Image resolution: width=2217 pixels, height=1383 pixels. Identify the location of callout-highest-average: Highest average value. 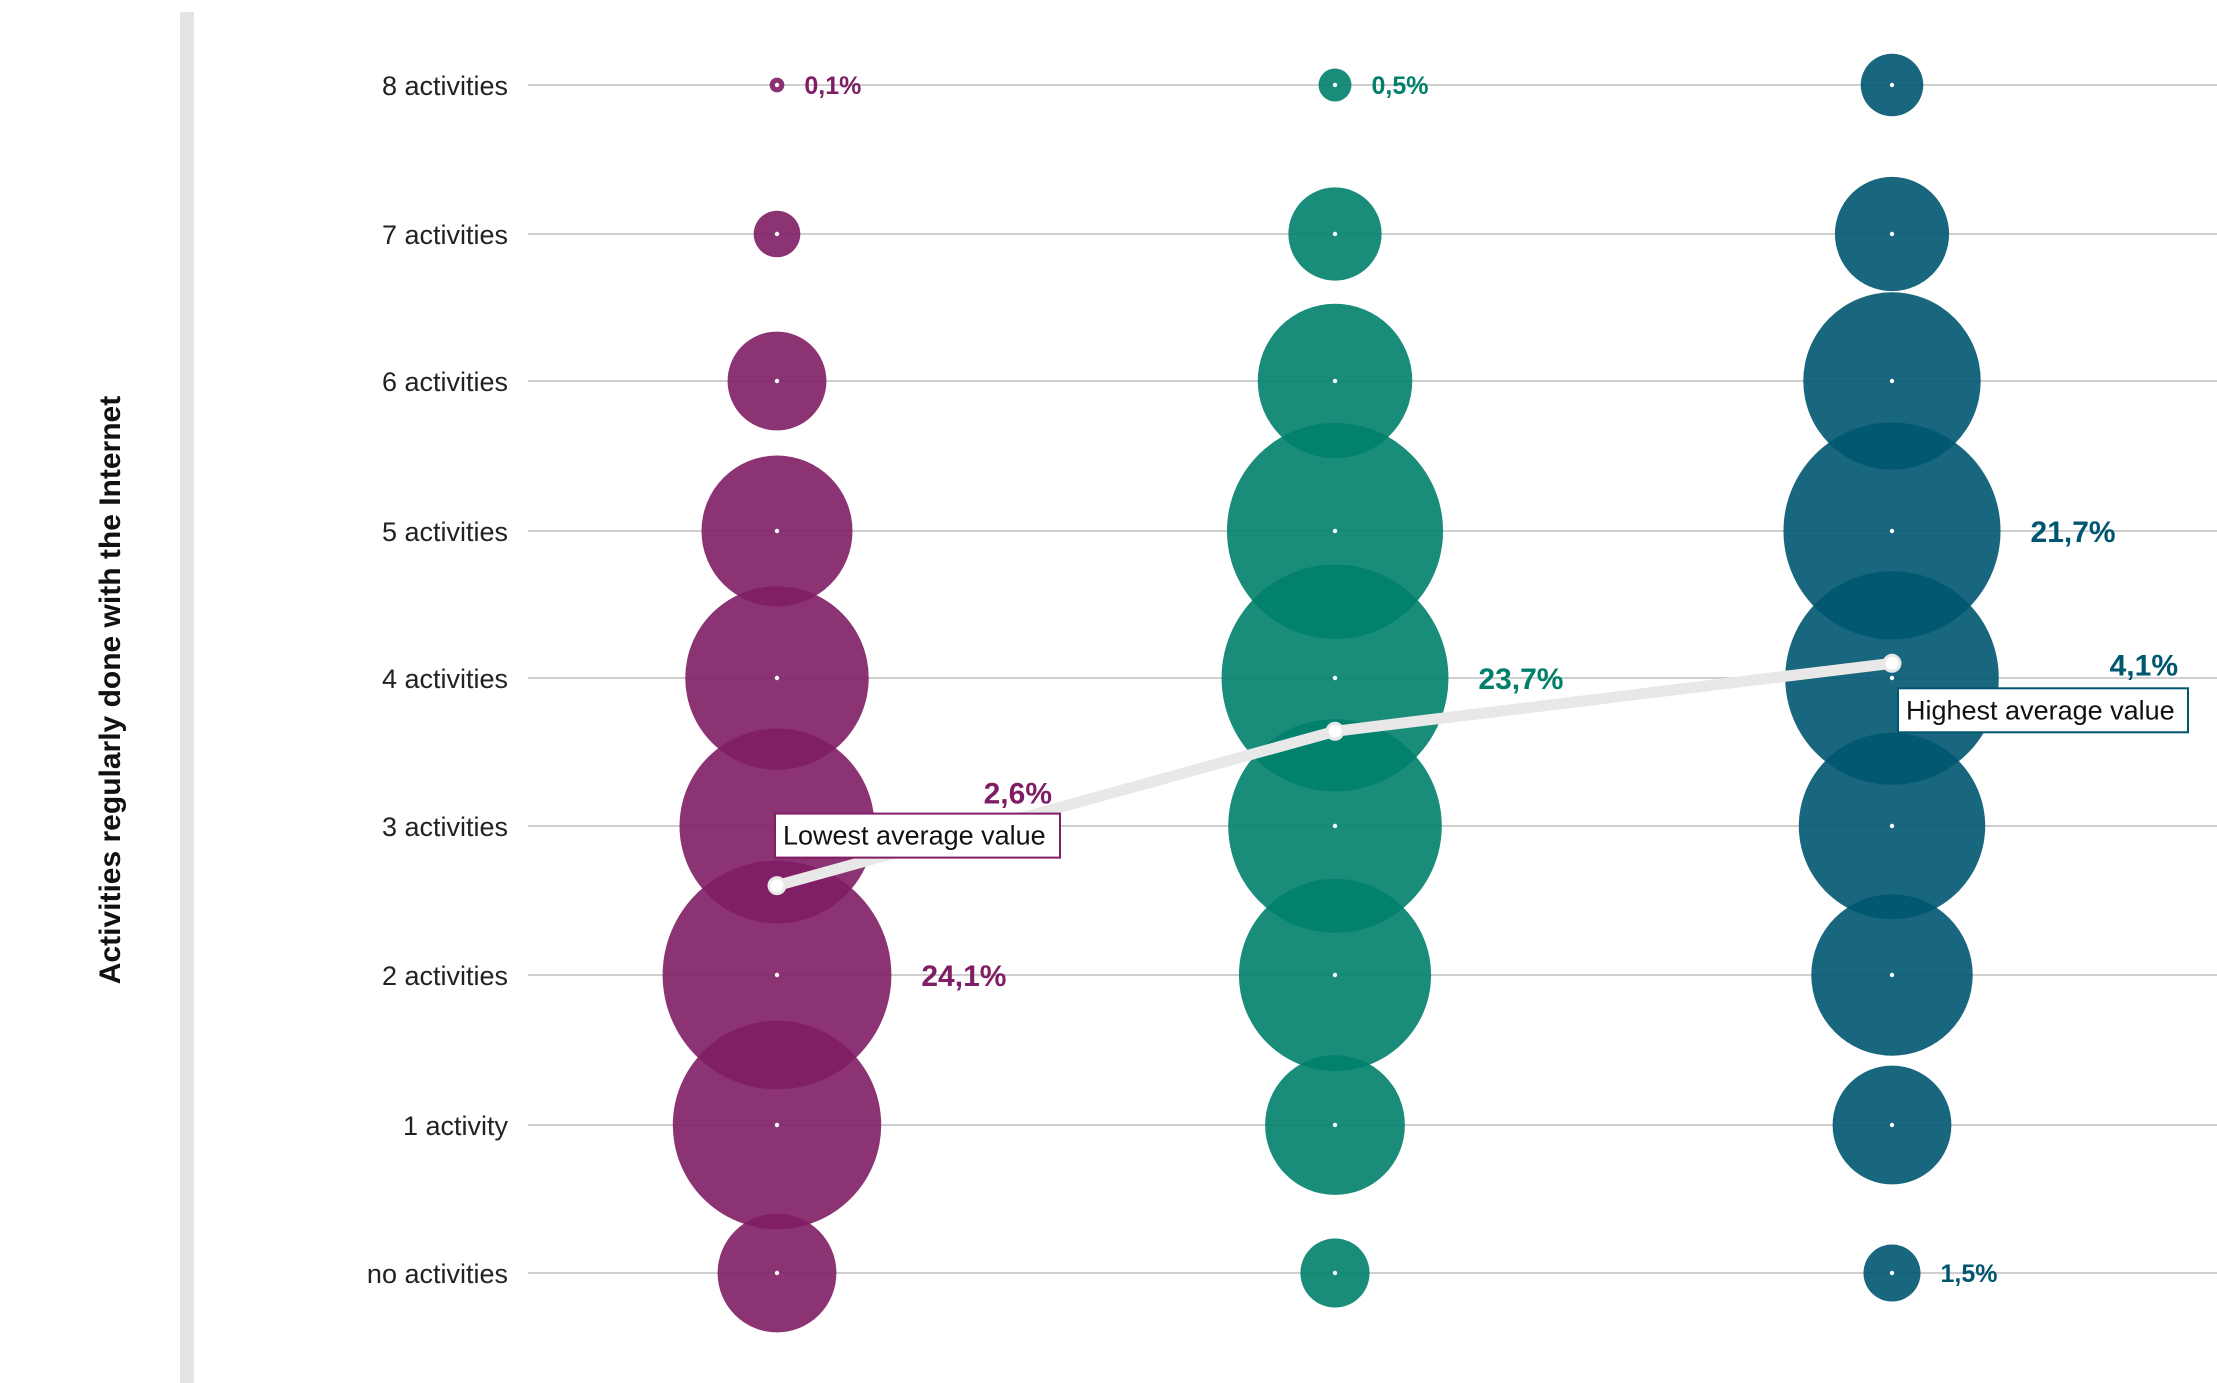
(2040, 710).